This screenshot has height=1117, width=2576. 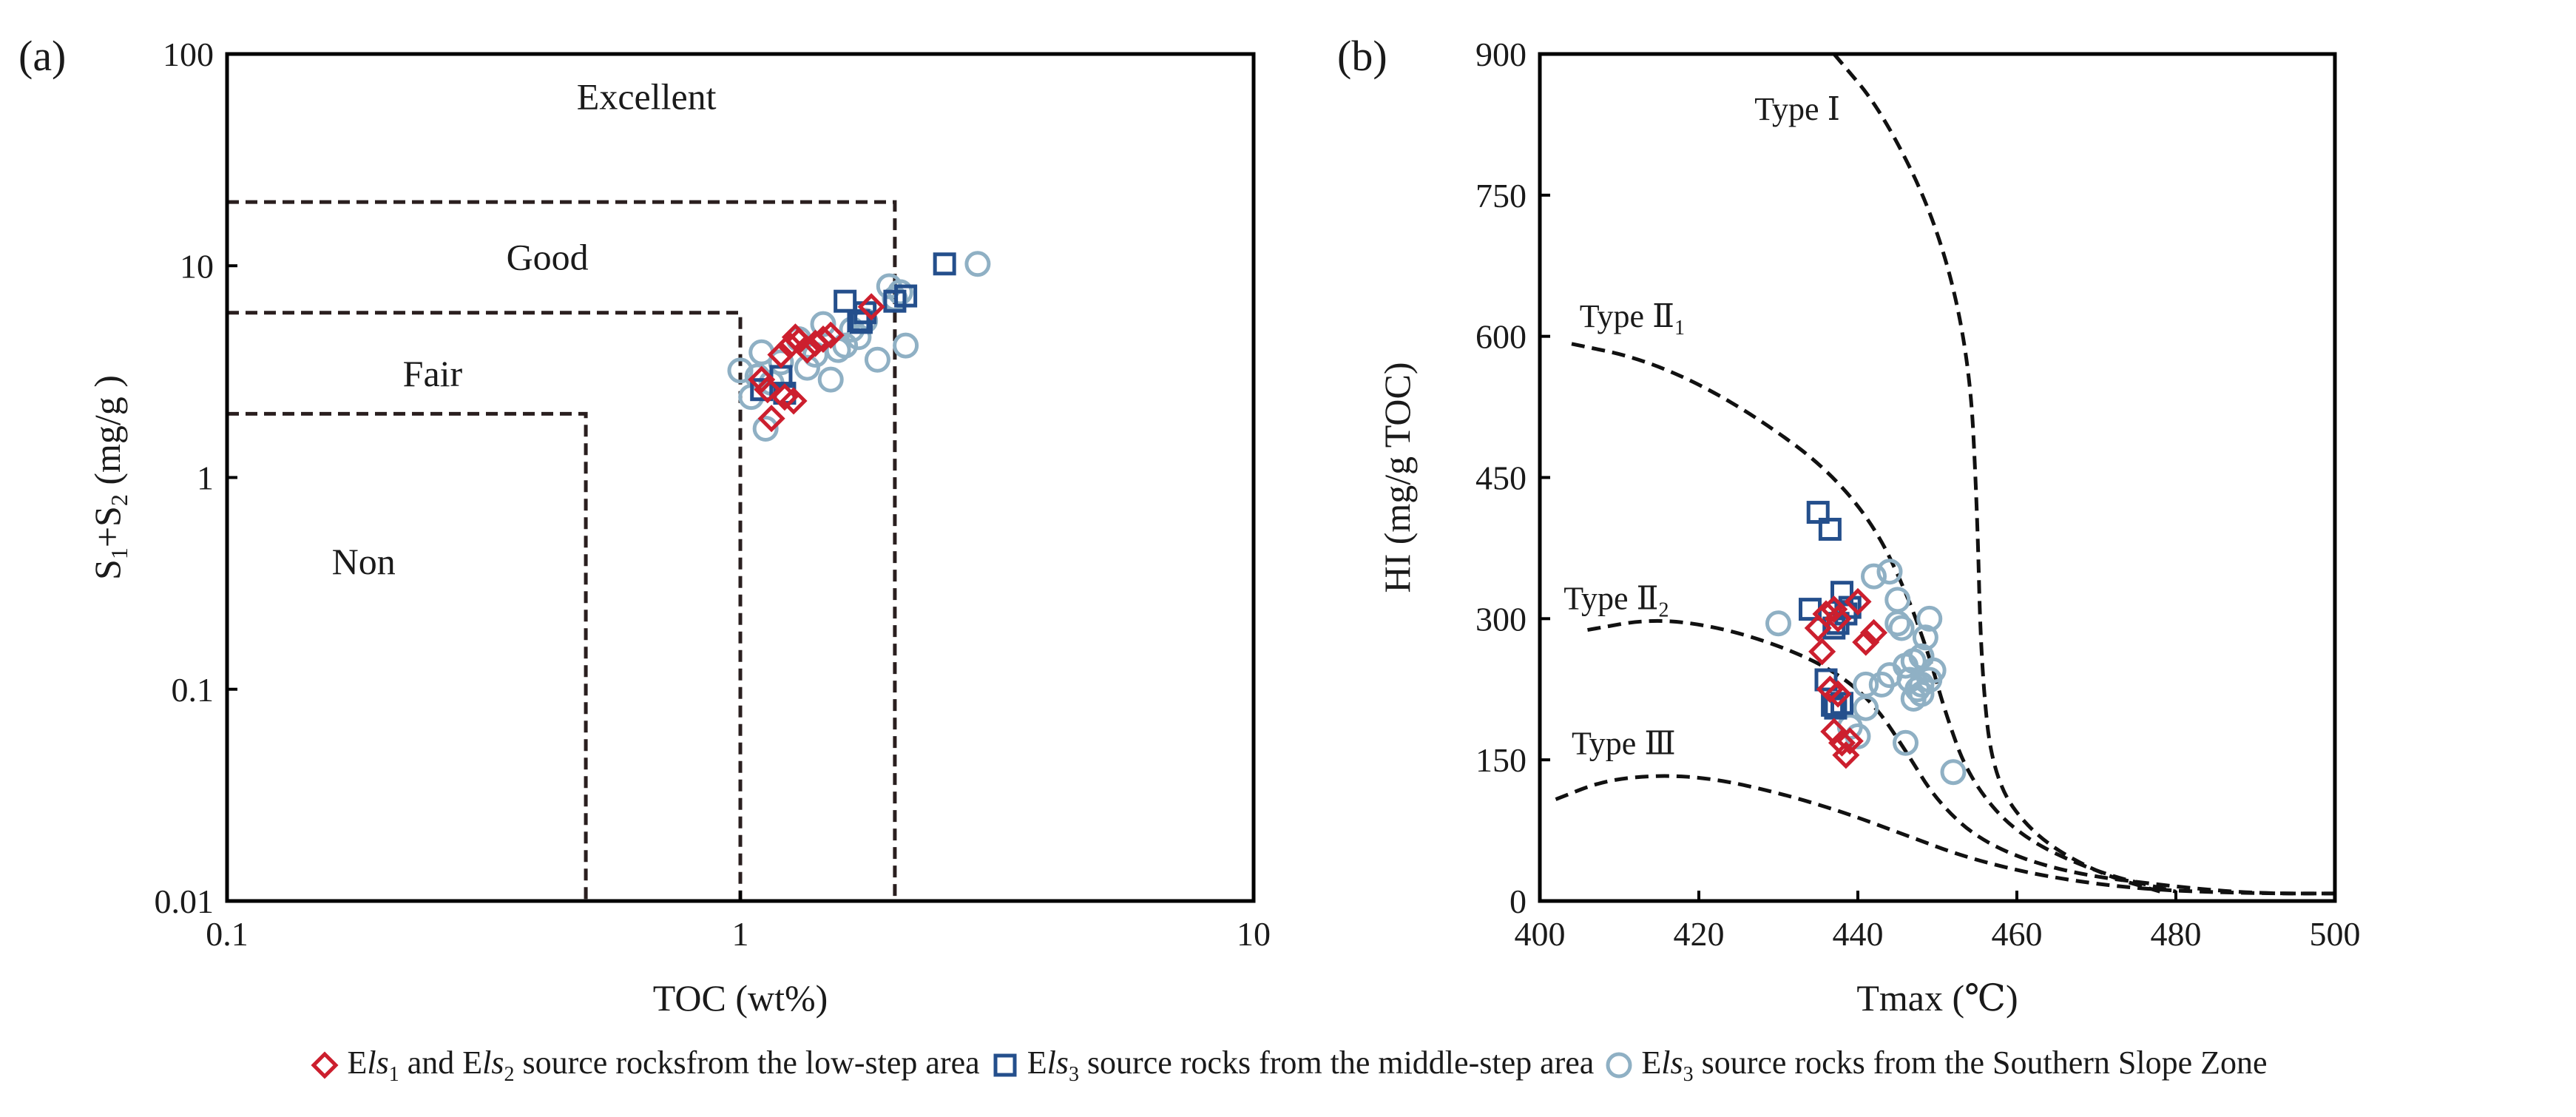 I want to click on region-boundary-non, so click(x=407, y=656).